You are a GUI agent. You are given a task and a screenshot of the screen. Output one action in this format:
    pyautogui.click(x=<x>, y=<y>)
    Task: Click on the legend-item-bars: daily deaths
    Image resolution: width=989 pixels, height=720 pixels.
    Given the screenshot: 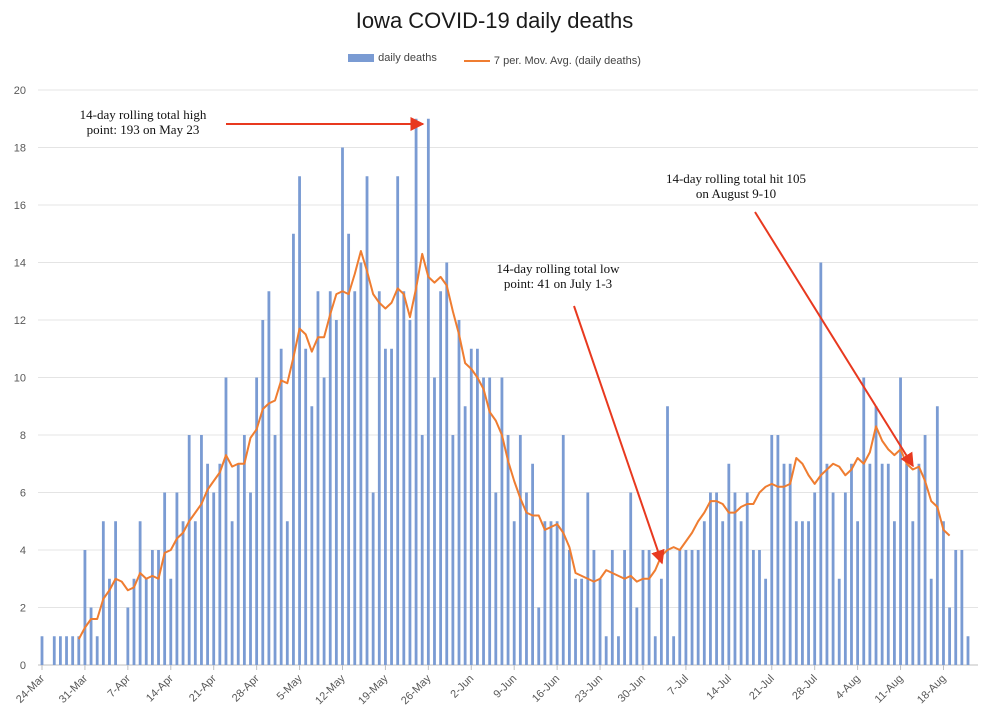 What is the action you would take?
    pyautogui.click(x=392, y=58)
    